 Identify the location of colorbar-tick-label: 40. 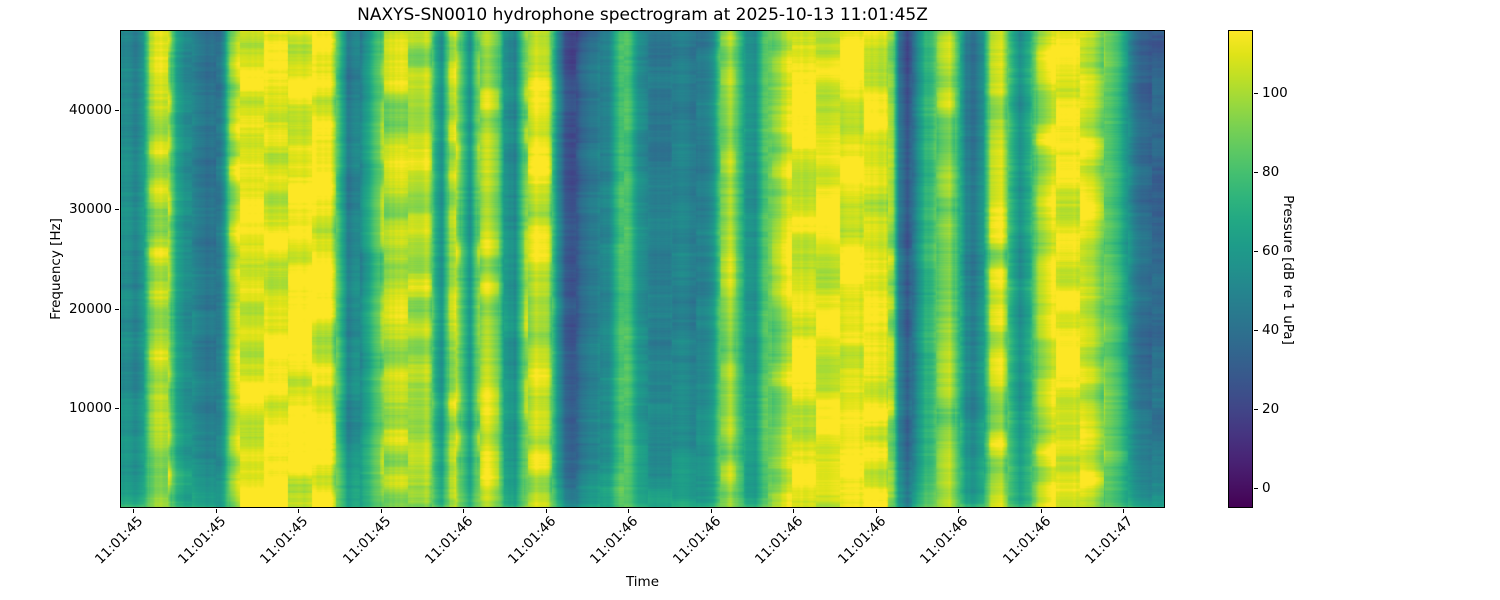
(1271, 330).